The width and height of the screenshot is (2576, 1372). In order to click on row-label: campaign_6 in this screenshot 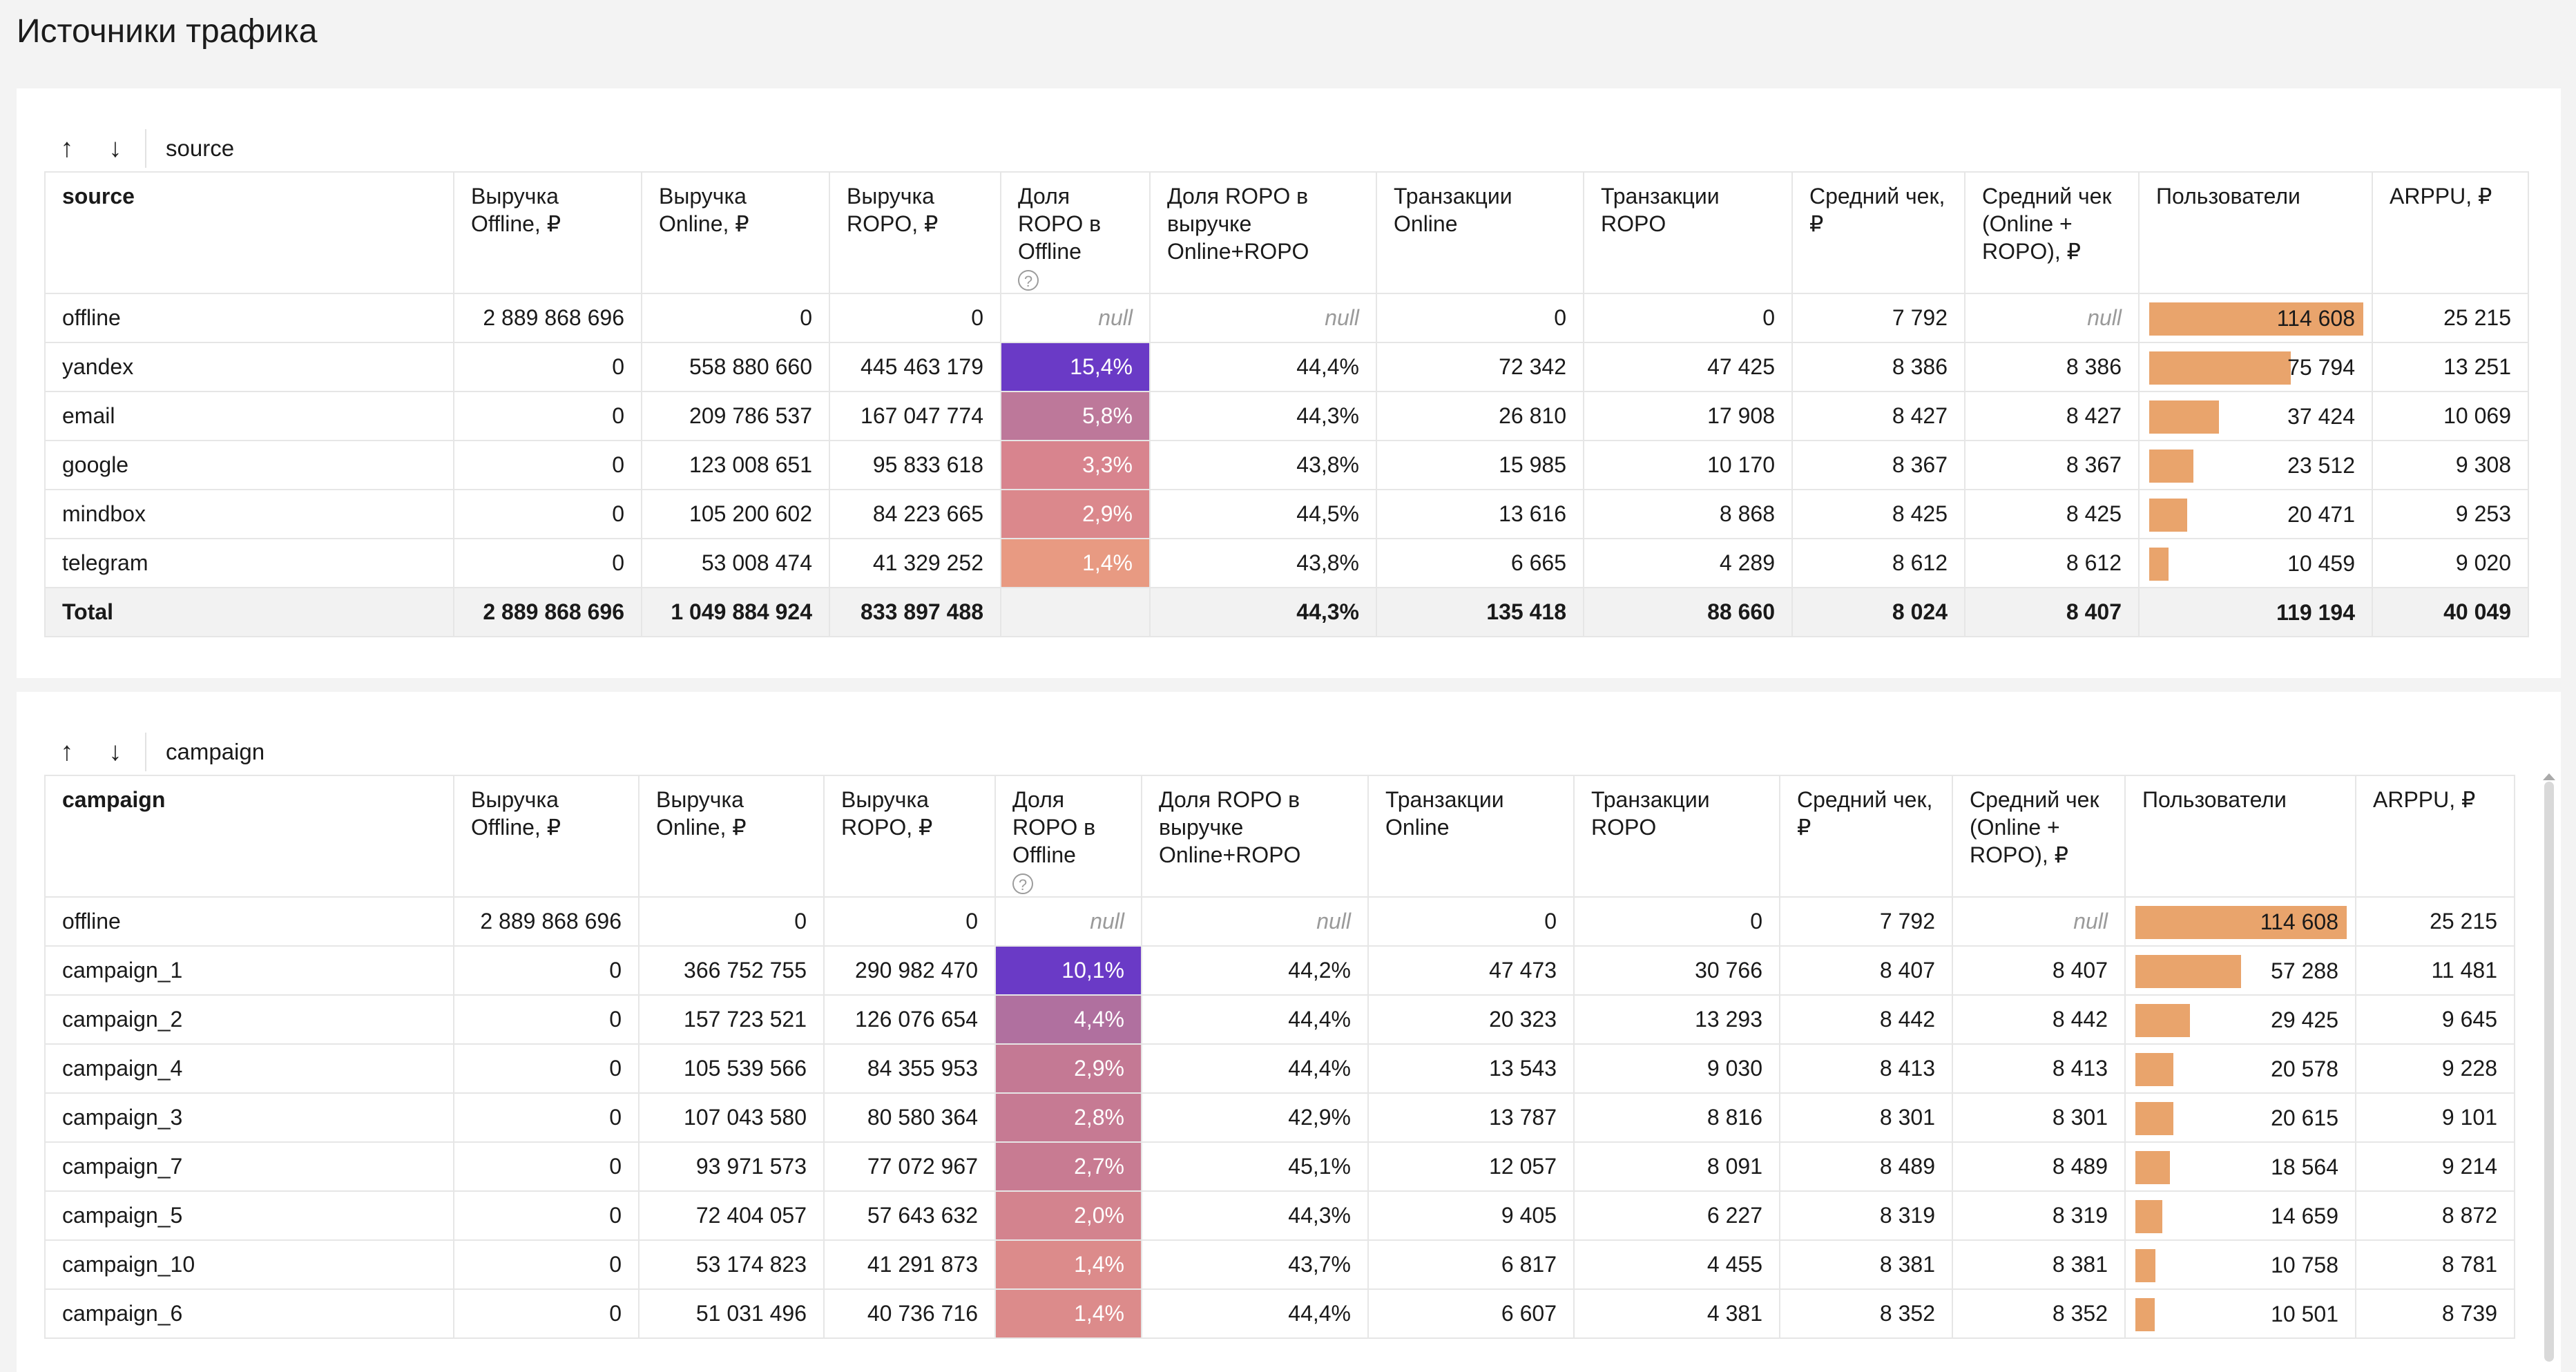, I will do `click(249, 1313)`.